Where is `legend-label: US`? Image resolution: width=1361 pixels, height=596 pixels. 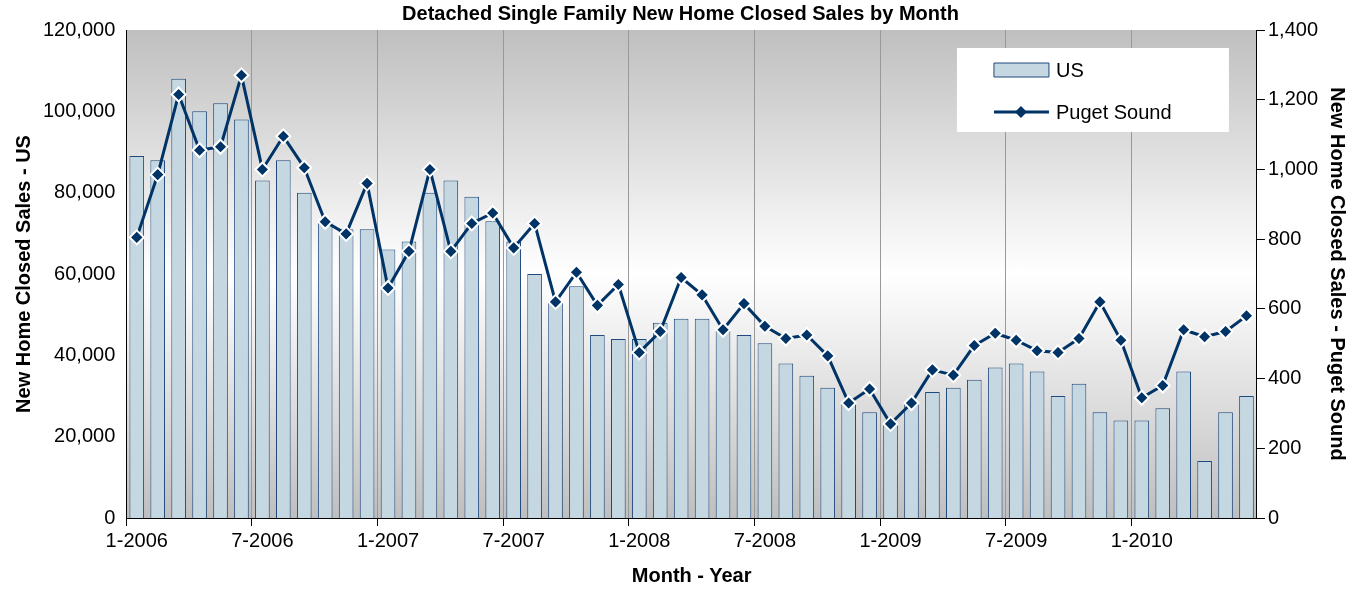 legend-label: US is located at coordinates (1069, 69).